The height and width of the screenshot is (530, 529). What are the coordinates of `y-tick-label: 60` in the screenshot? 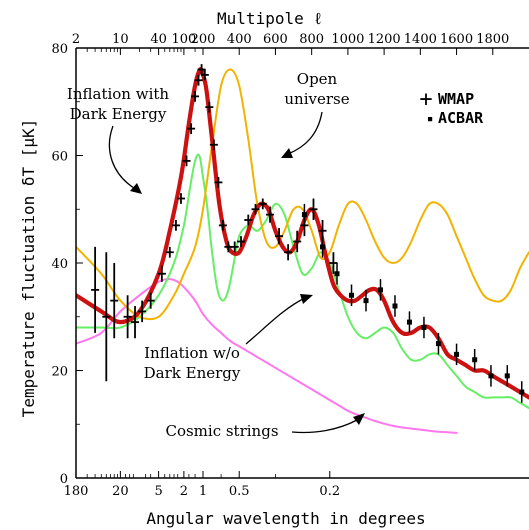 It's located at (59, 157).